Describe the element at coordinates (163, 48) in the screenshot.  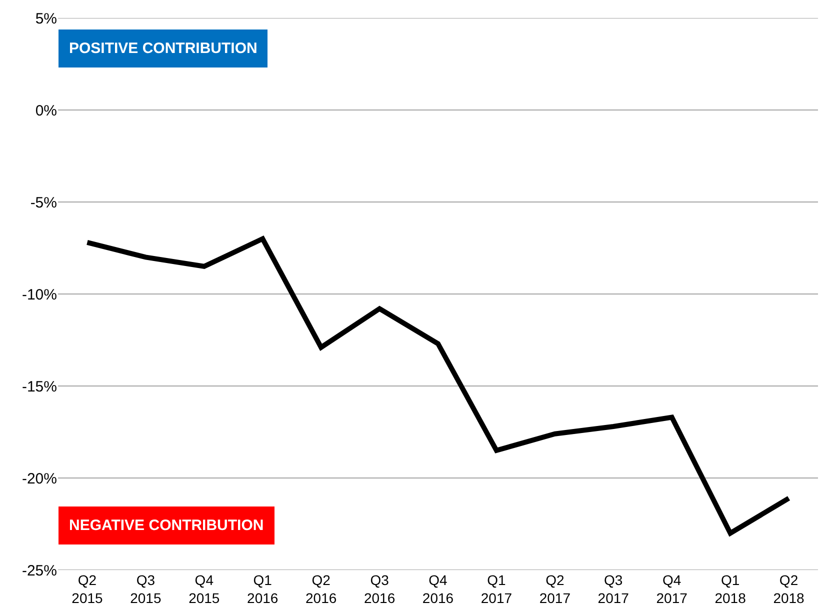
I see `annotation: POSITIVE CONTRIBUTION` at that location.